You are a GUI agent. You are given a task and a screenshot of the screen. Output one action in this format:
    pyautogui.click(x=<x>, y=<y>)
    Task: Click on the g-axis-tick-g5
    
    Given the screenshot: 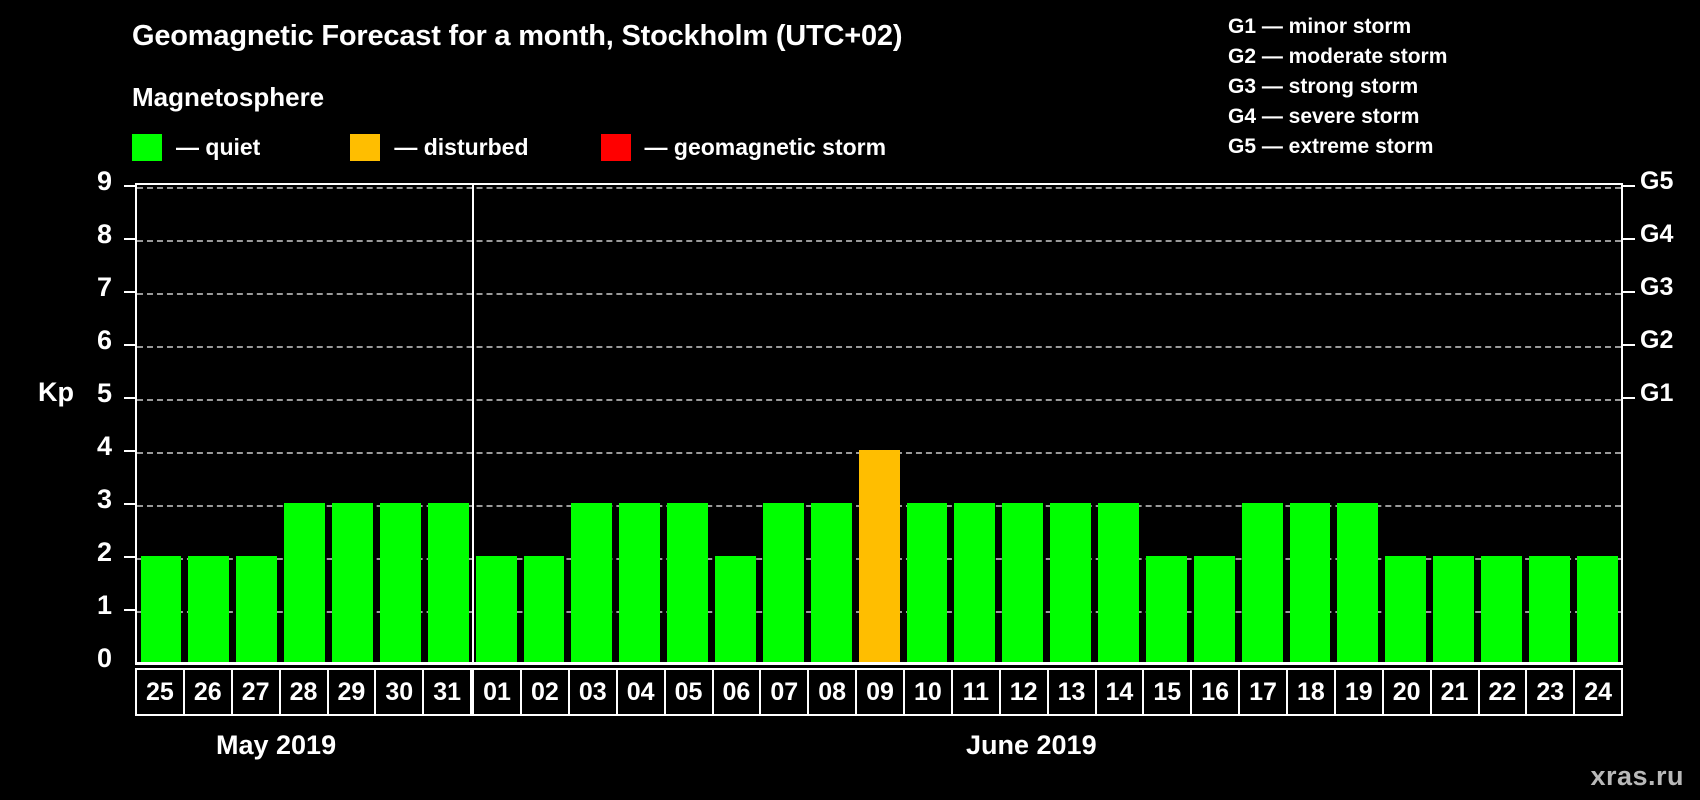 What is the action you would take?
    pyautogui.click(x=1629, y=186)
    